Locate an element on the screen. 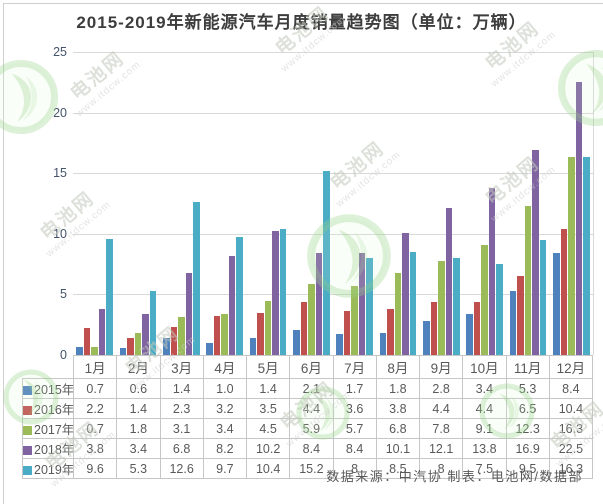 The image size is (603, 504). table-cell: 12.3 is located at coordinates (527, 428).